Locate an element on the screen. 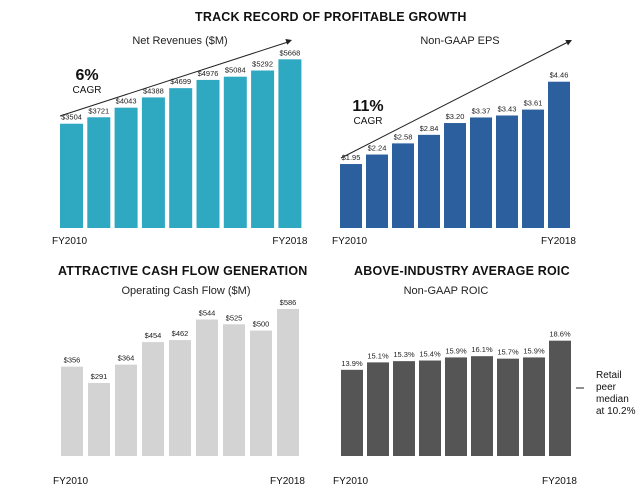  data-label: $2.24 is located at coordinates (377, 148).